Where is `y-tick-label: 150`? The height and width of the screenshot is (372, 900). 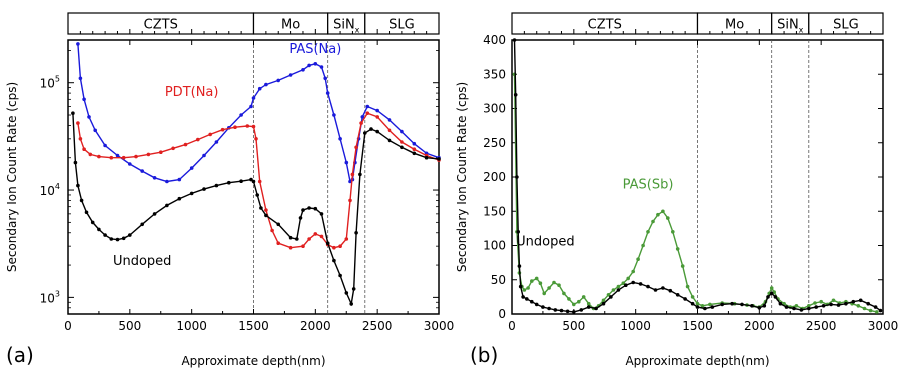 y-tick-label: 150 is located at coordinates (494, 211).